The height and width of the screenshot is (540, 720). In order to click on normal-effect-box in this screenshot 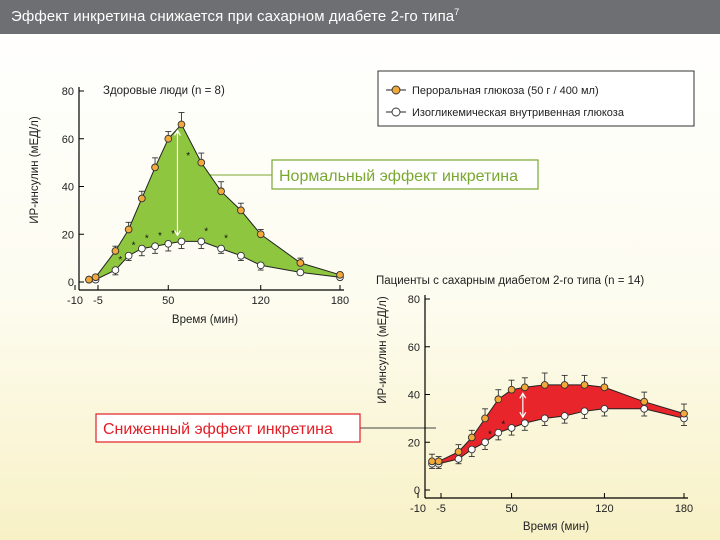, I will do `click(405, 174)`.